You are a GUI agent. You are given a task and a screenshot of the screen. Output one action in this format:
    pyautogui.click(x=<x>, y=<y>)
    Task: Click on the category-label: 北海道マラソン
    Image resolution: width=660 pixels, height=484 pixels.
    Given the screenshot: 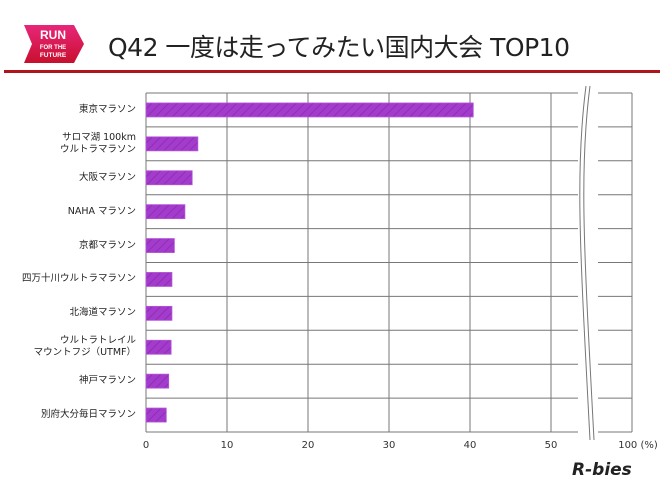 What is the action you would take?
    pyautogui.click(x=102, y=313)
    